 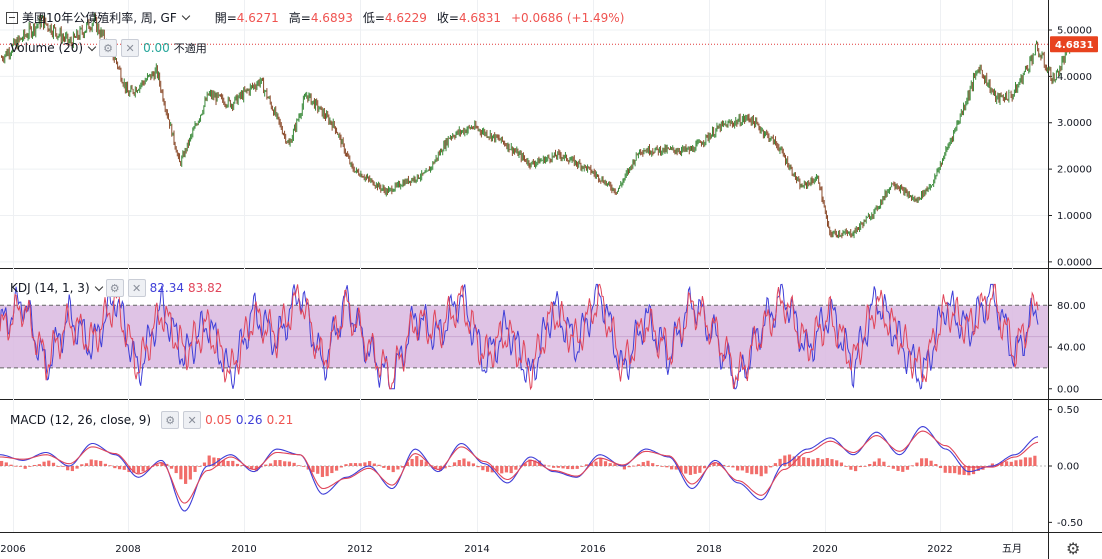 What do you see at coordinates (12, 549) in the screenshot?
I see `x-tick-label: 2006` at bounding box center [12, 549].